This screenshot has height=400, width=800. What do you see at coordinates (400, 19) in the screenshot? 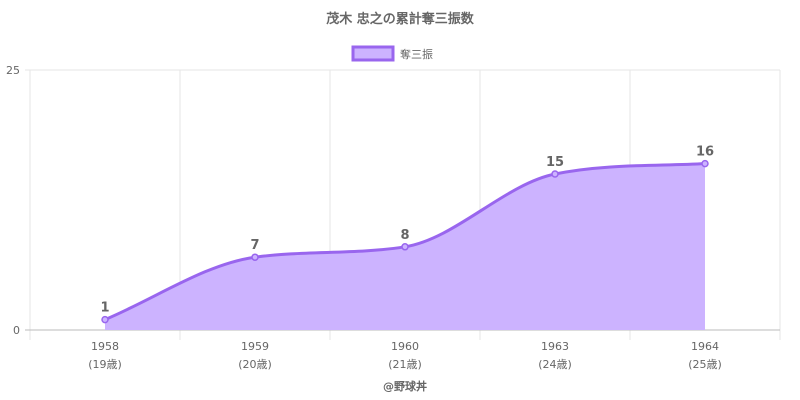
I see `chart-title: 茂木 忠之の累計奪三振数` at bounding box center [400, 19].